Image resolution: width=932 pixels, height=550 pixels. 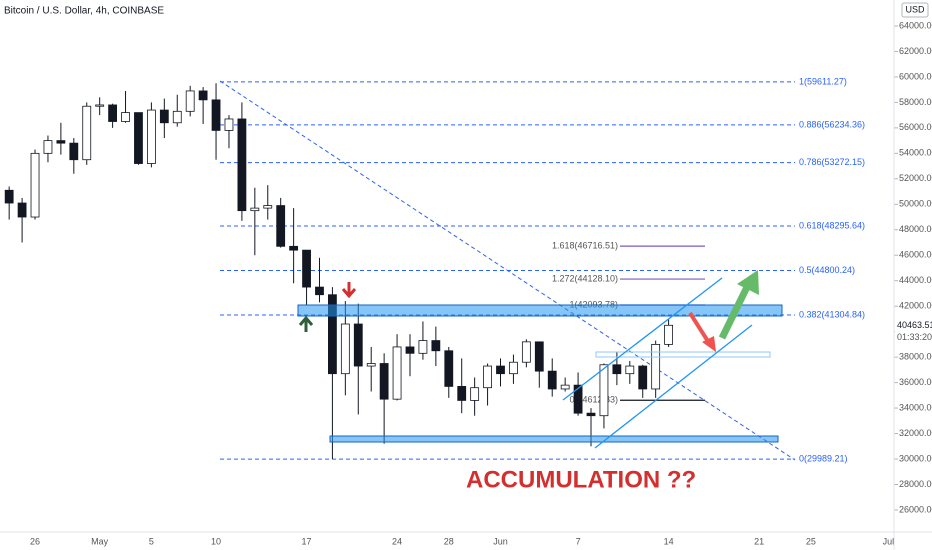 What do you see at coordinates (914, 325) in the screenshot?
I see `last-price: 40463.51` at bounding box center [914, 325].